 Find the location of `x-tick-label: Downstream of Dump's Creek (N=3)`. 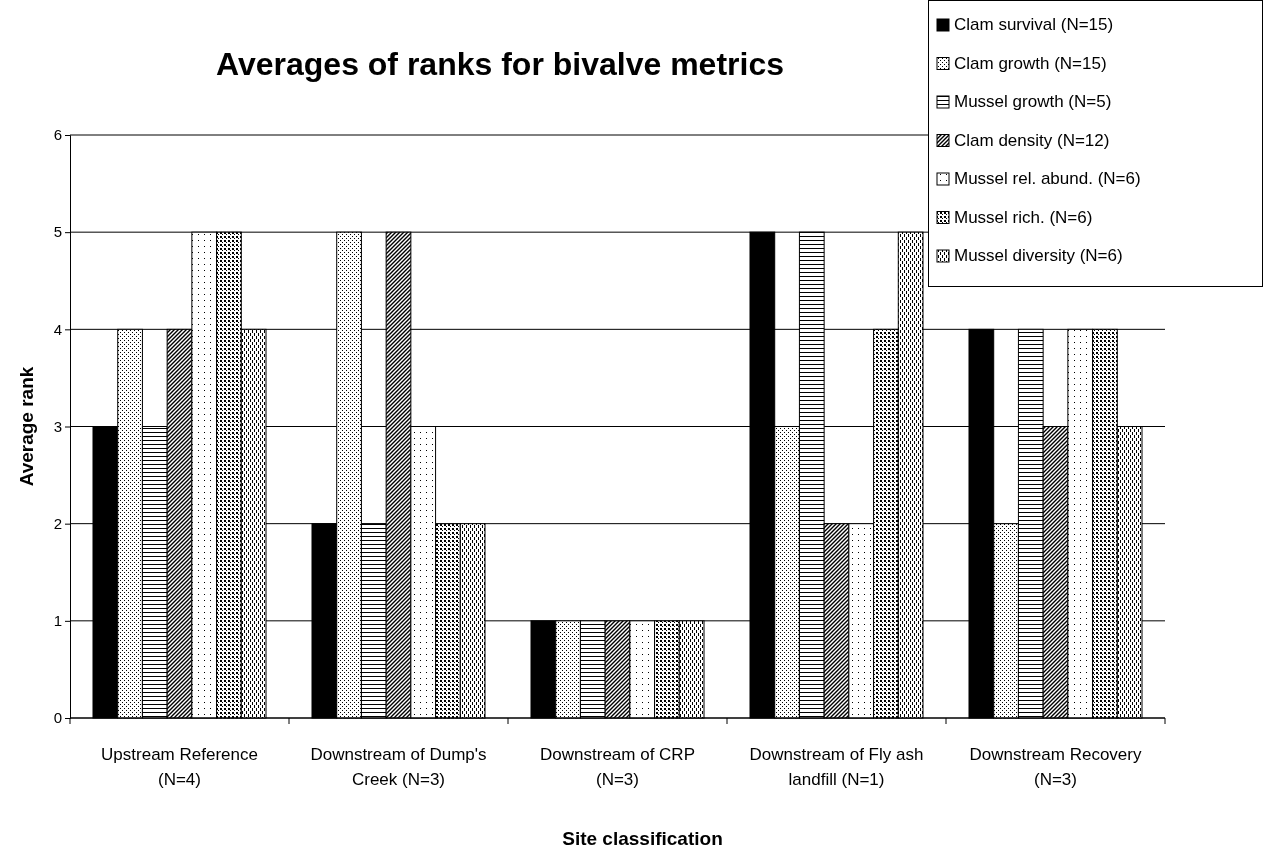

x-tick-label: Downstream of Dump's Creek (N=3) is located at coordinates (398, 767).